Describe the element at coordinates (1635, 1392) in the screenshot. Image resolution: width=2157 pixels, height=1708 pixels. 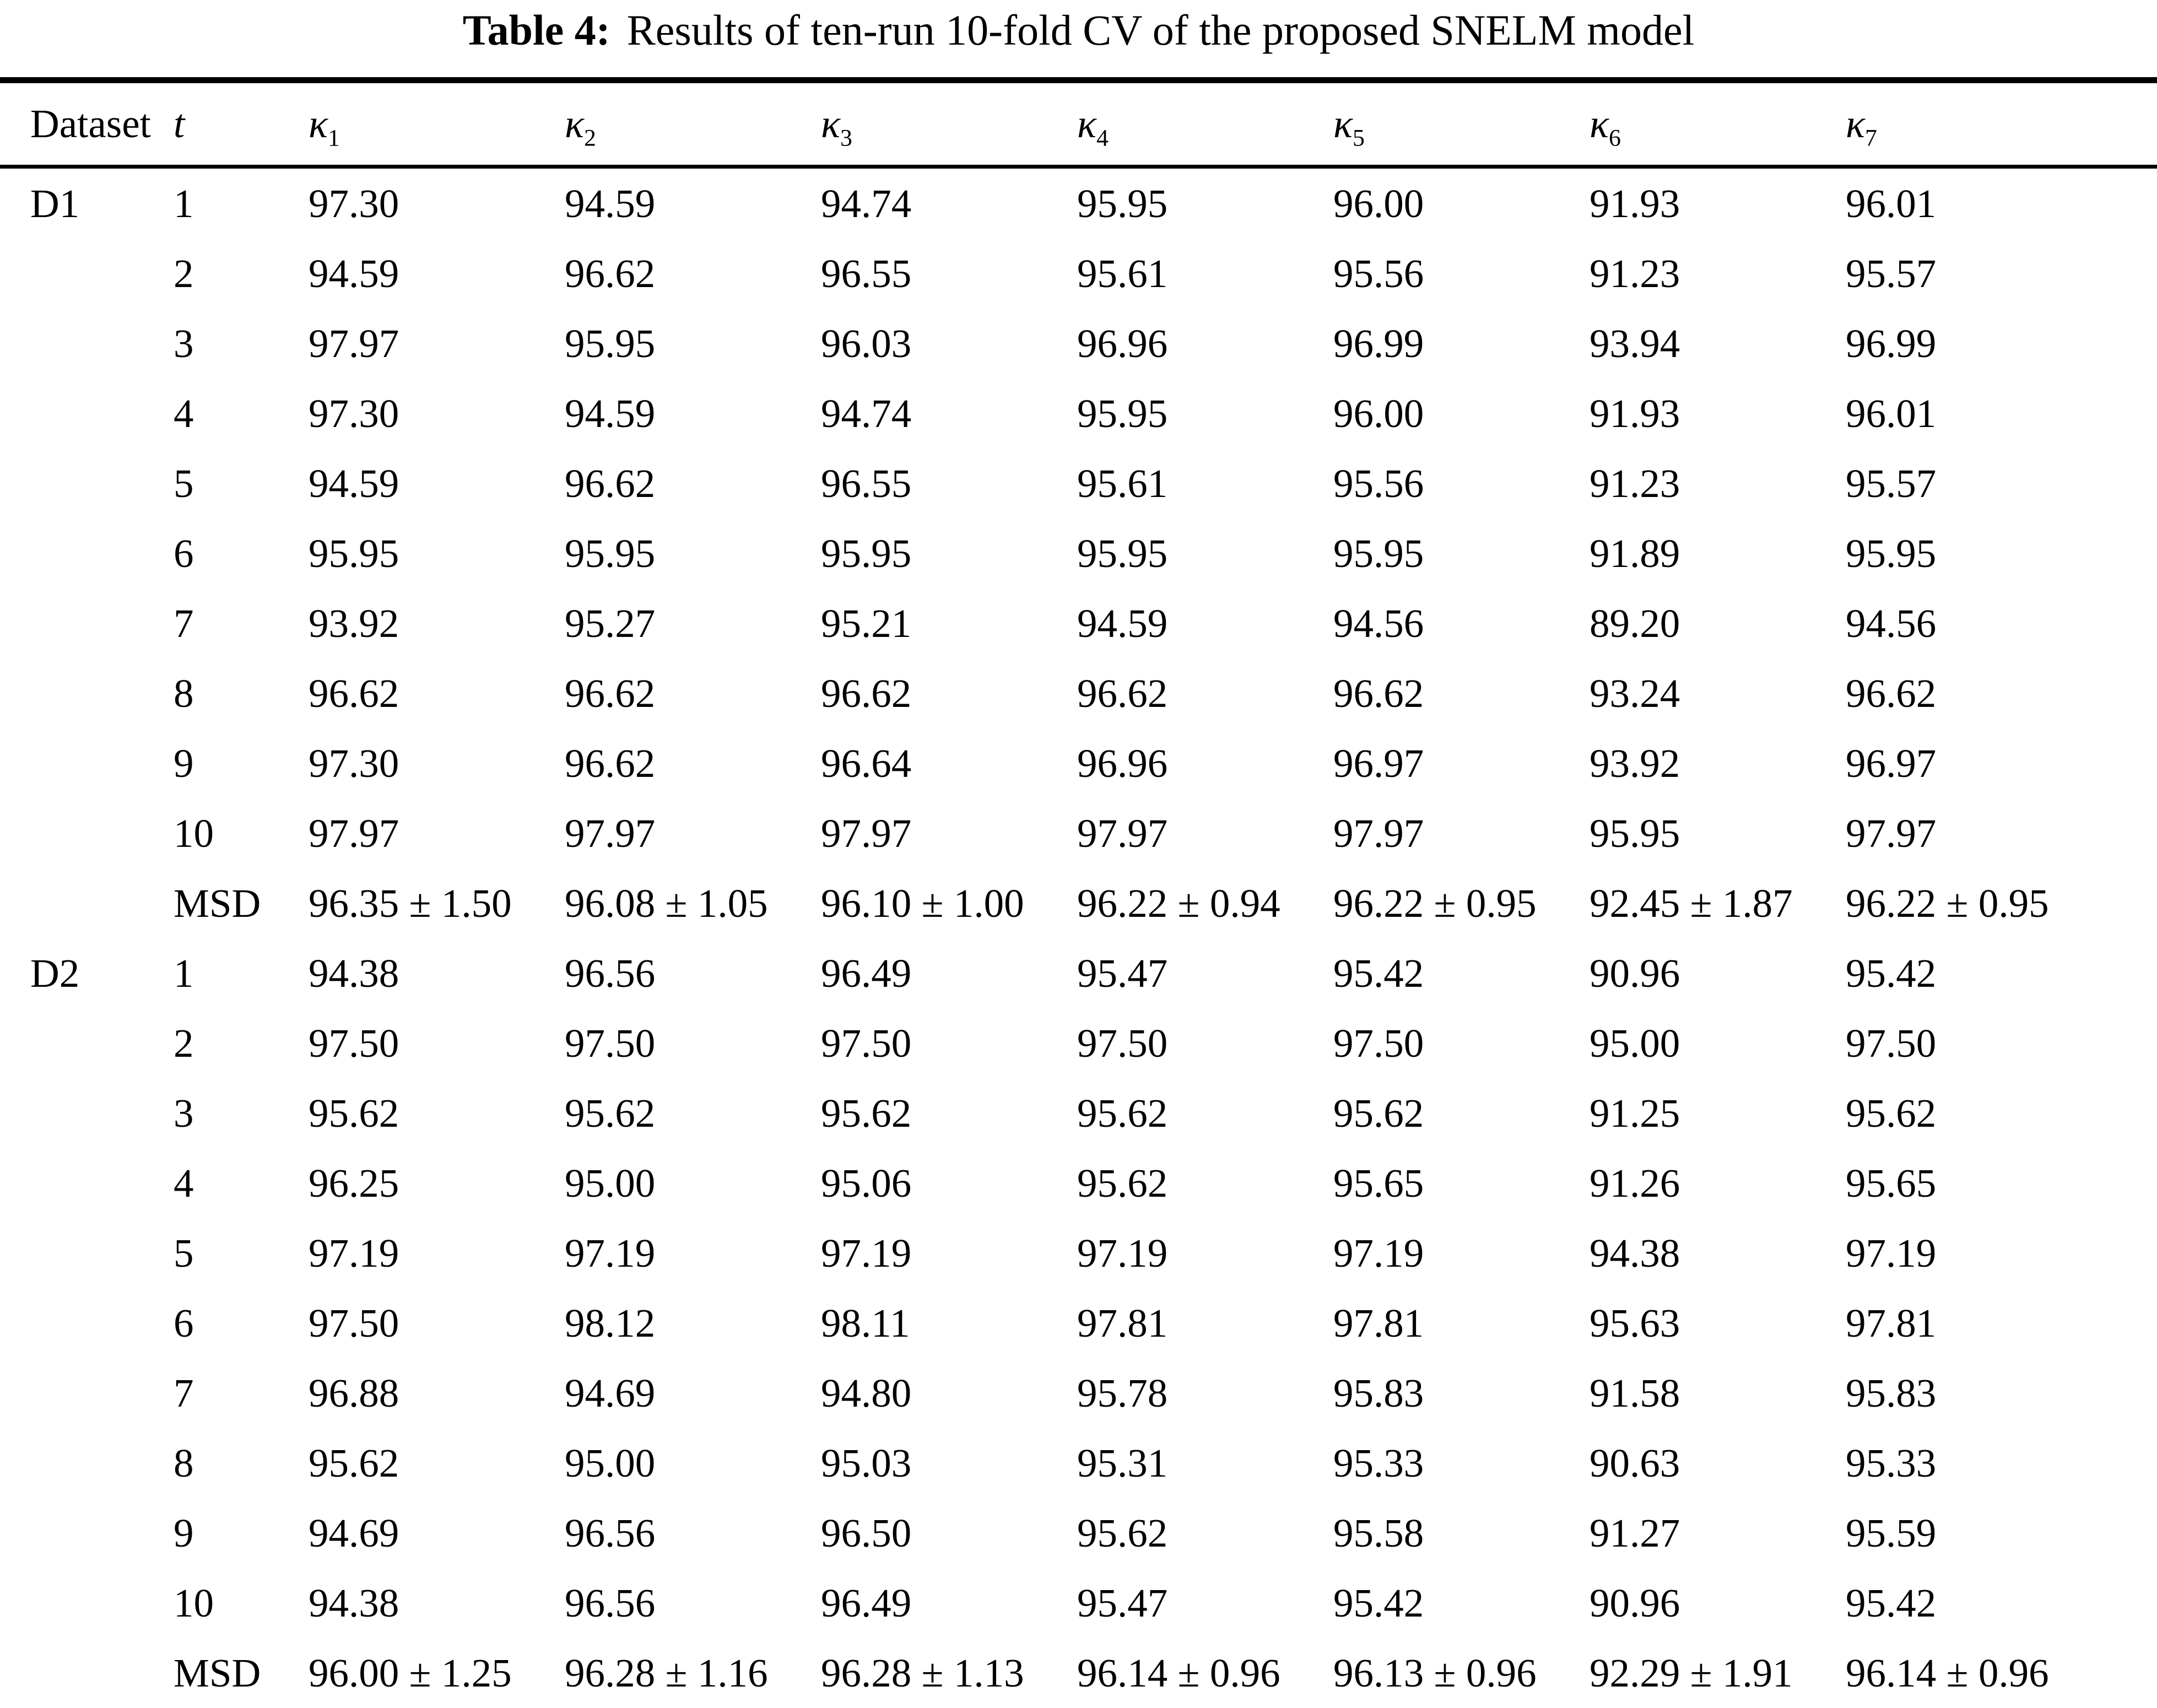
I see `value-cell: 91.58` at that location.